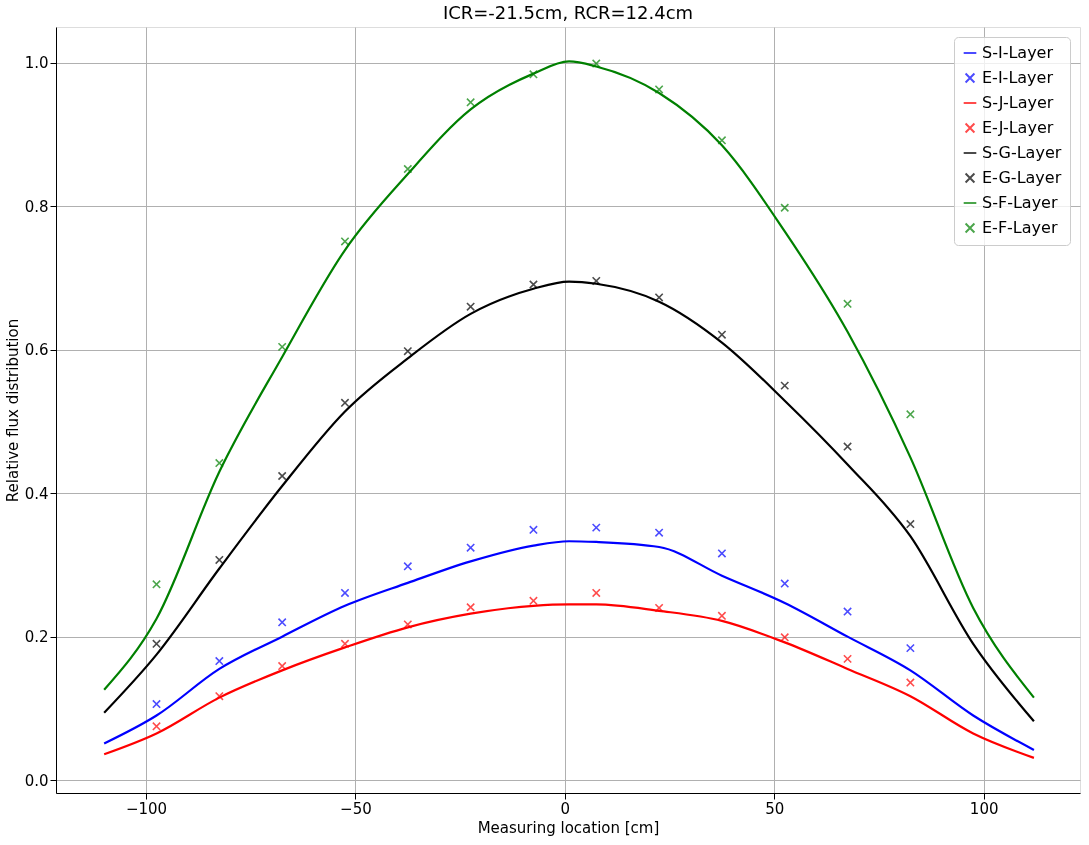 This screenshot has height=845, width=1089. Describe the element at coordinates (12, 410) in the screenshot. I see `y-axis-title: Relative flux distribution` at that location.